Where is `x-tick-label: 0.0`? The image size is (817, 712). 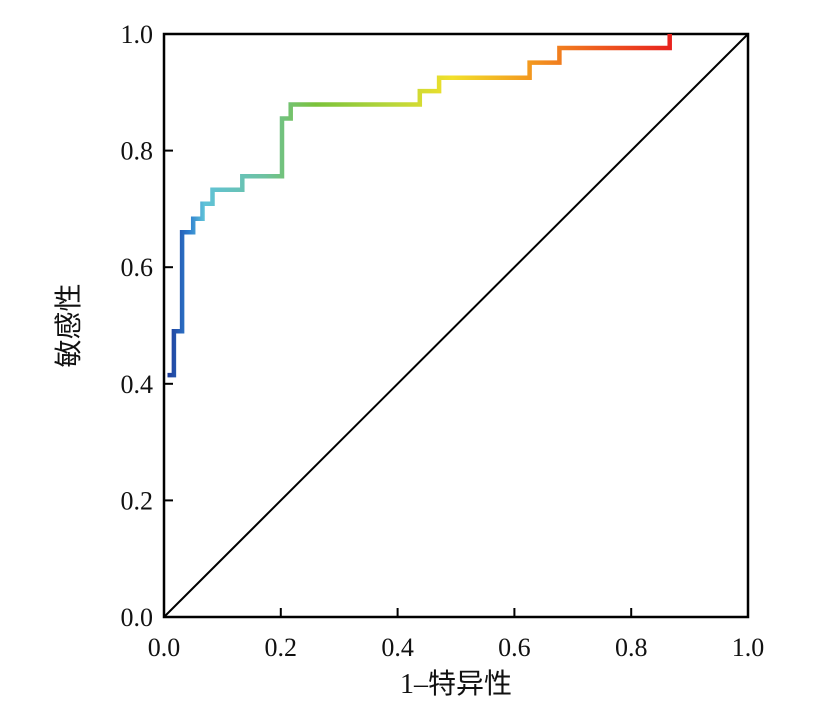
x-tick-label: 0.0 is located at coordinates (164, 647).